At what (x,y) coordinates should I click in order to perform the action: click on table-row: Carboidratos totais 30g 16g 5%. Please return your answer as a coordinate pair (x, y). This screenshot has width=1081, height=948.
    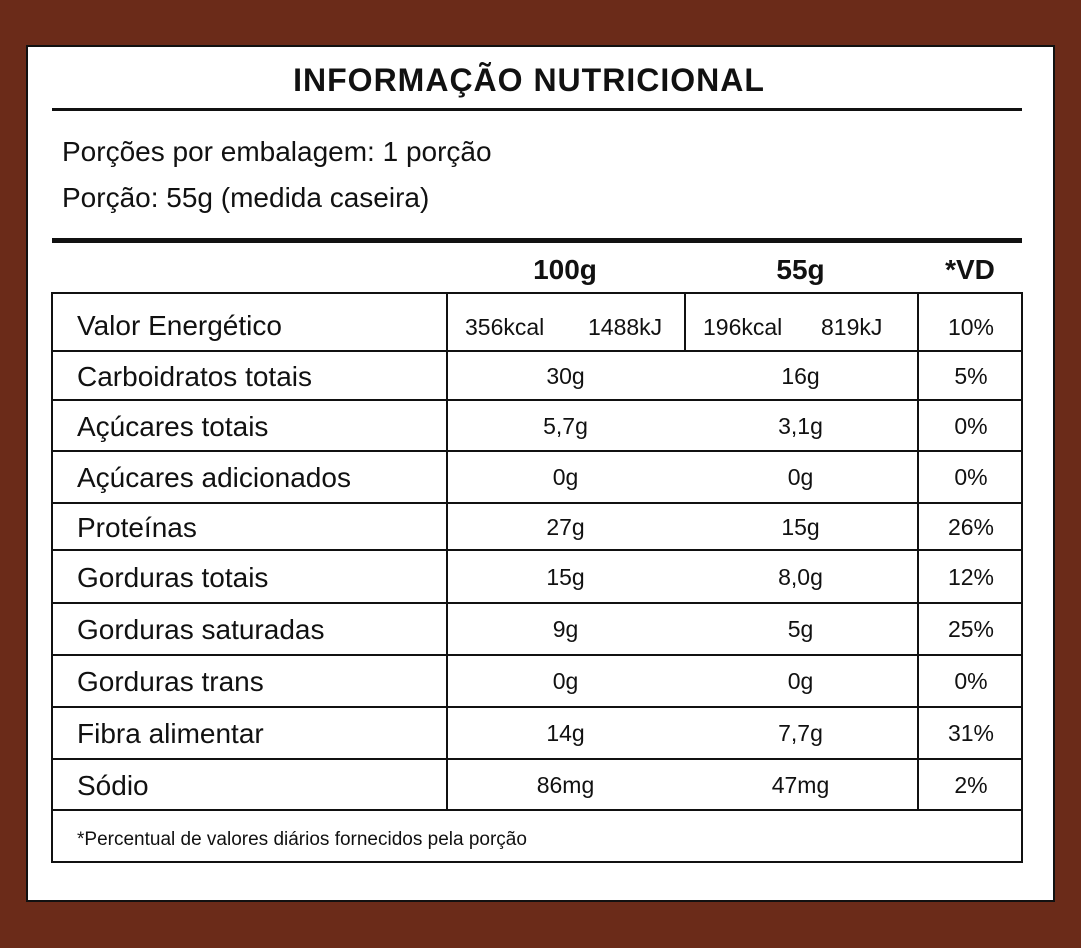
    Looking at the image, I should click on (537, 376).